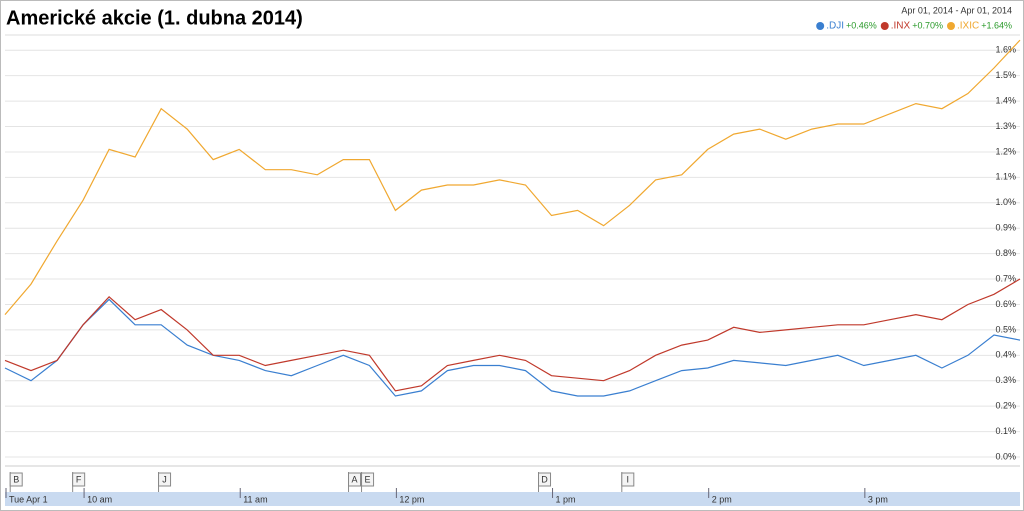  What do you see at coordinates (901, 26) in the screenshot?
I see `legend-name: .INX` at bounding box center [901, 26].